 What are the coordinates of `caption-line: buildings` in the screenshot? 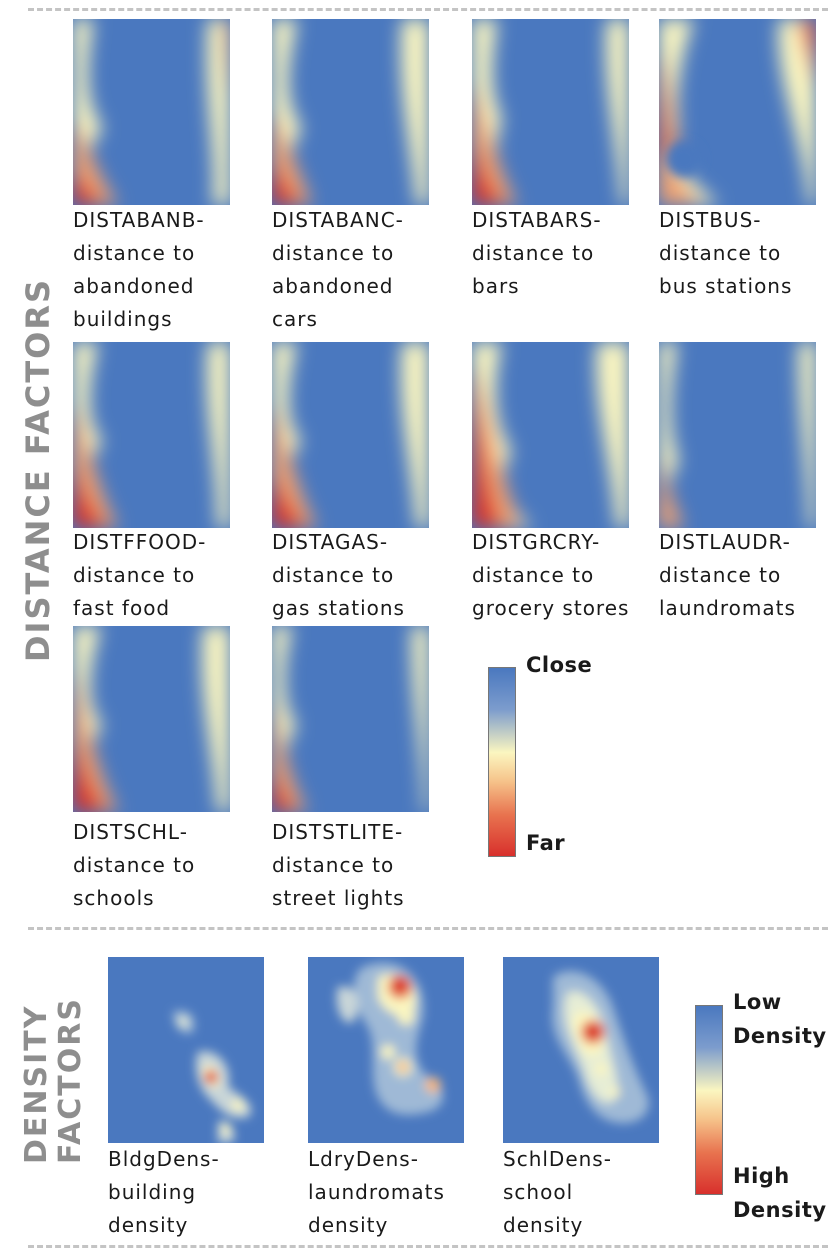 It's located at (123, 319).